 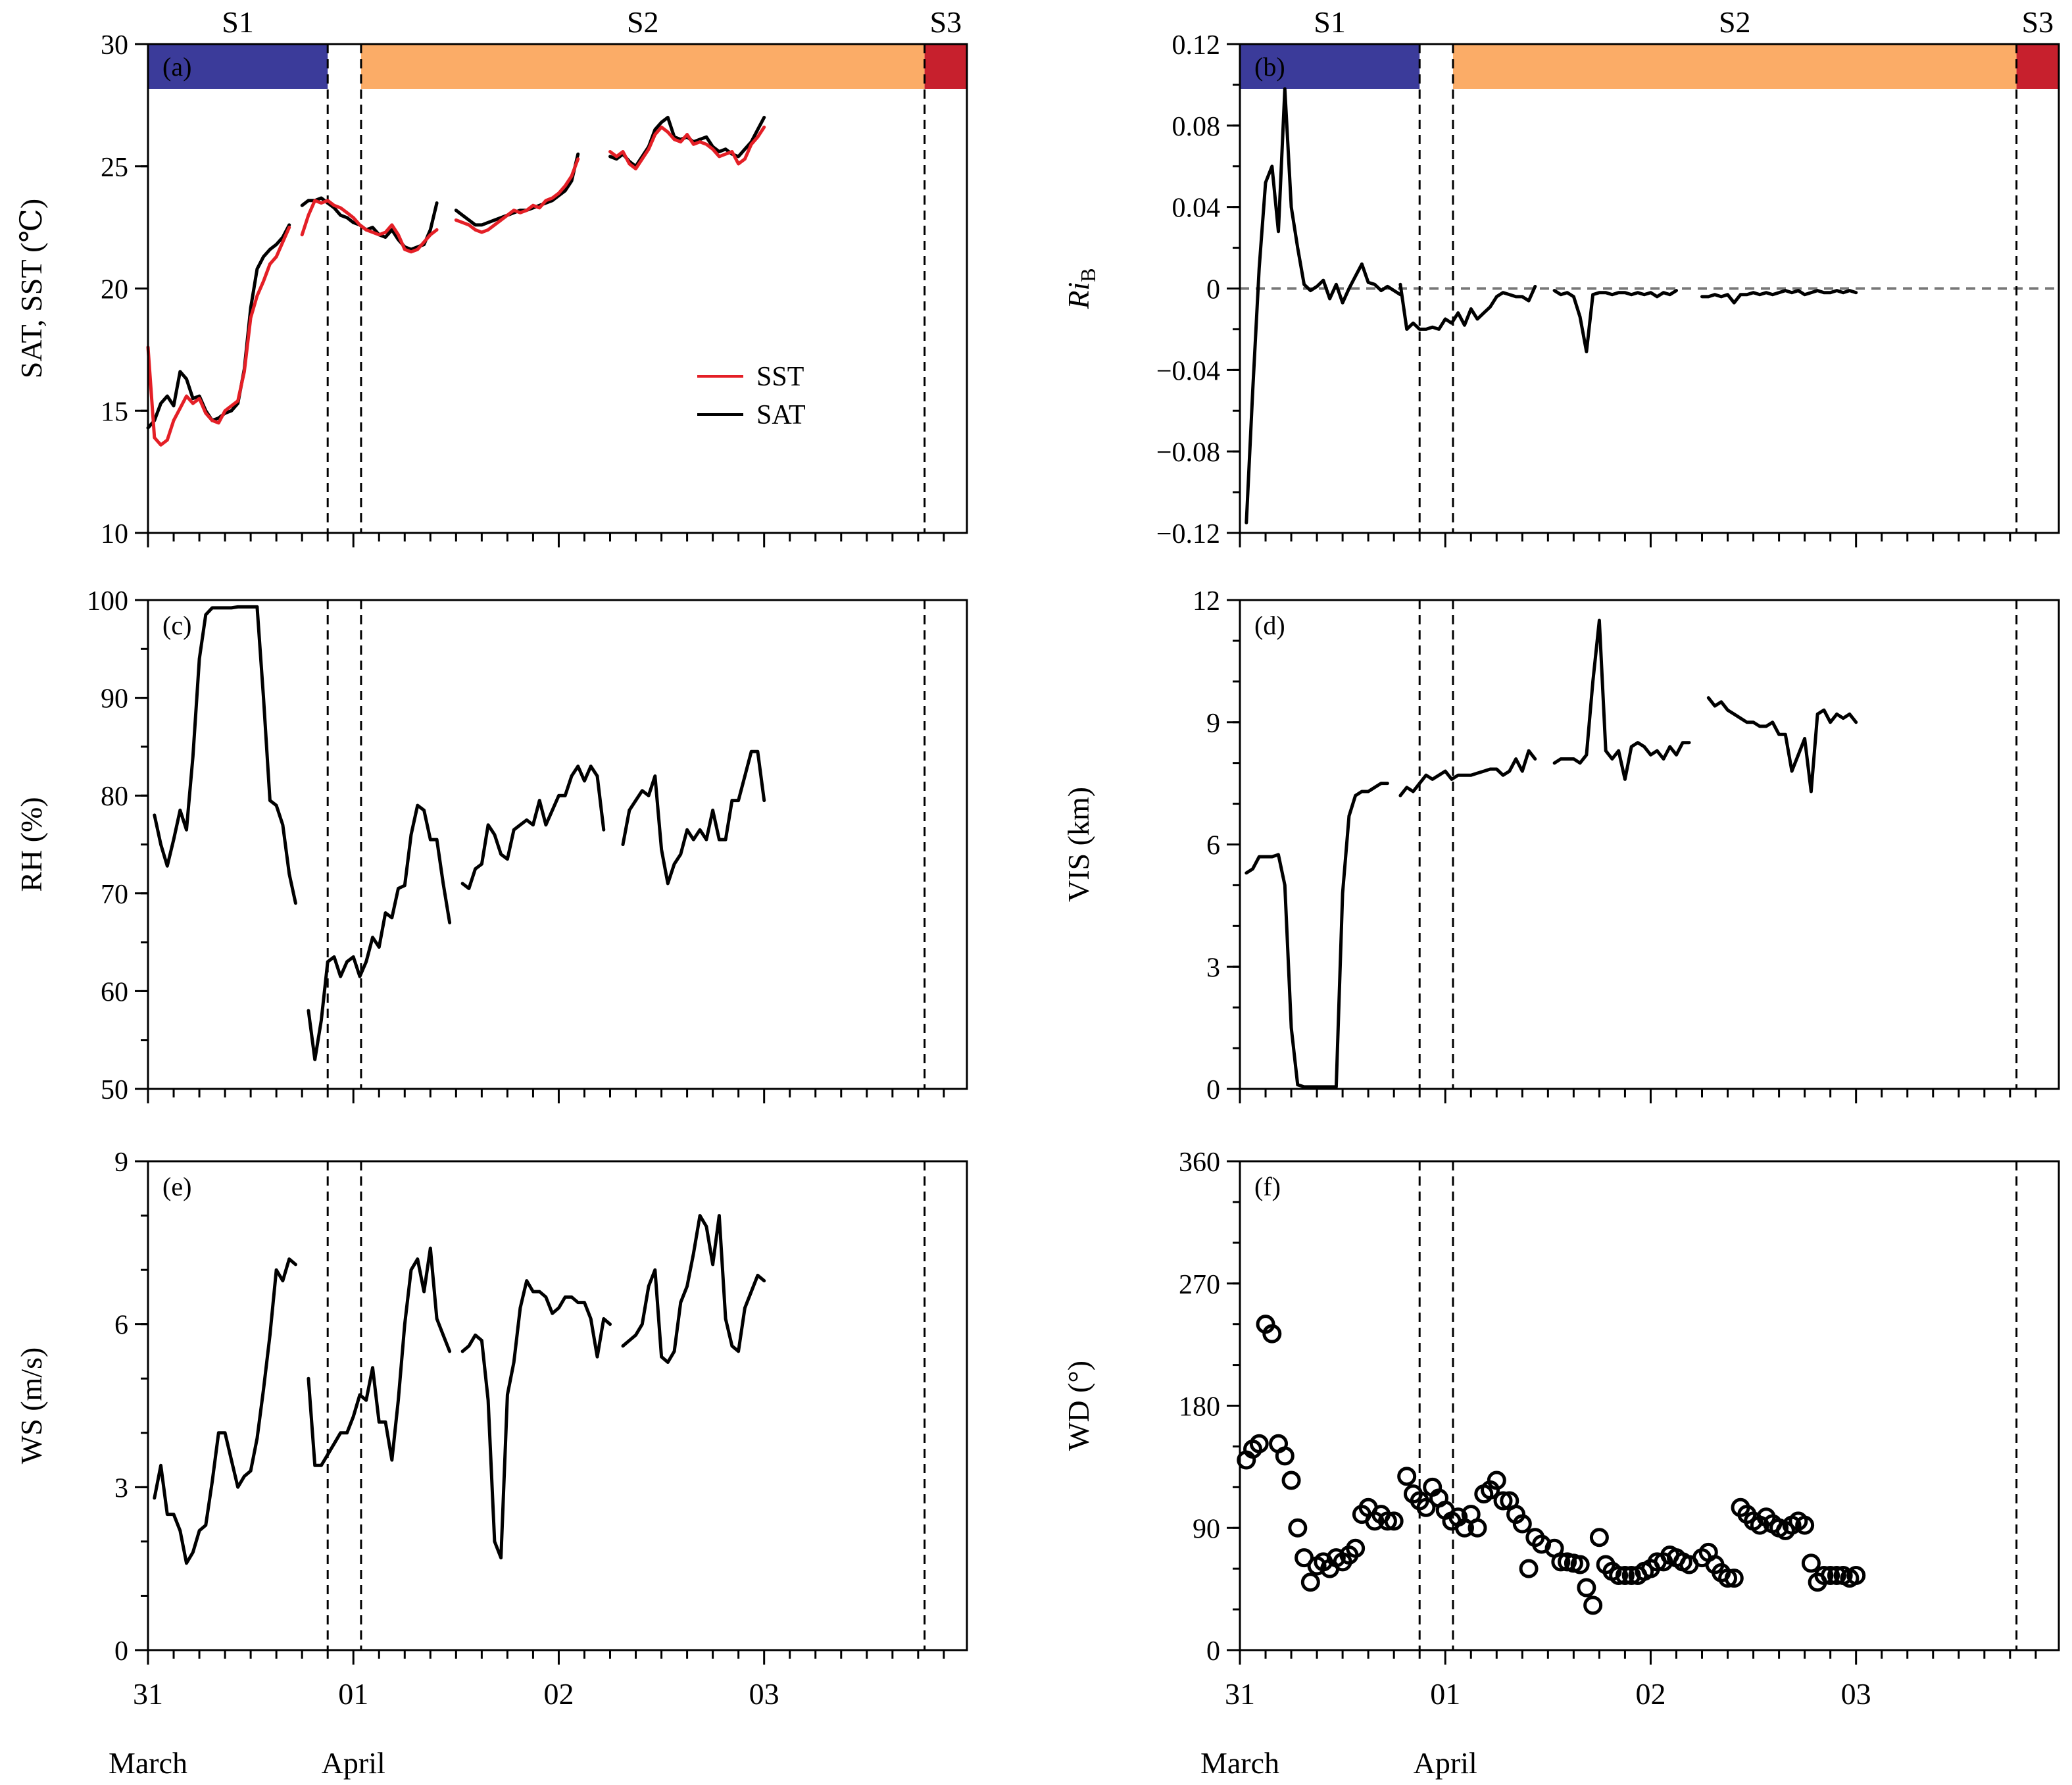 What do you see at coordinates (114, 290) in the screenshot?
I see `y-tick-label: 20` at bounding box center [114, 290].